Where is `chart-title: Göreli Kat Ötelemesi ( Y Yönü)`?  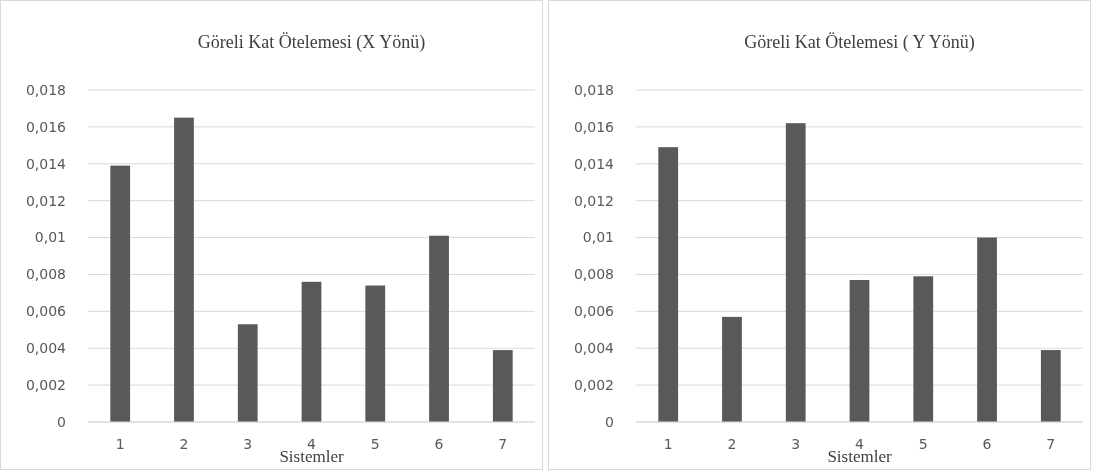
chart-title: Göreli Kat Ötelemesi ( Y Yönü) is located at coordinates (859, 42).